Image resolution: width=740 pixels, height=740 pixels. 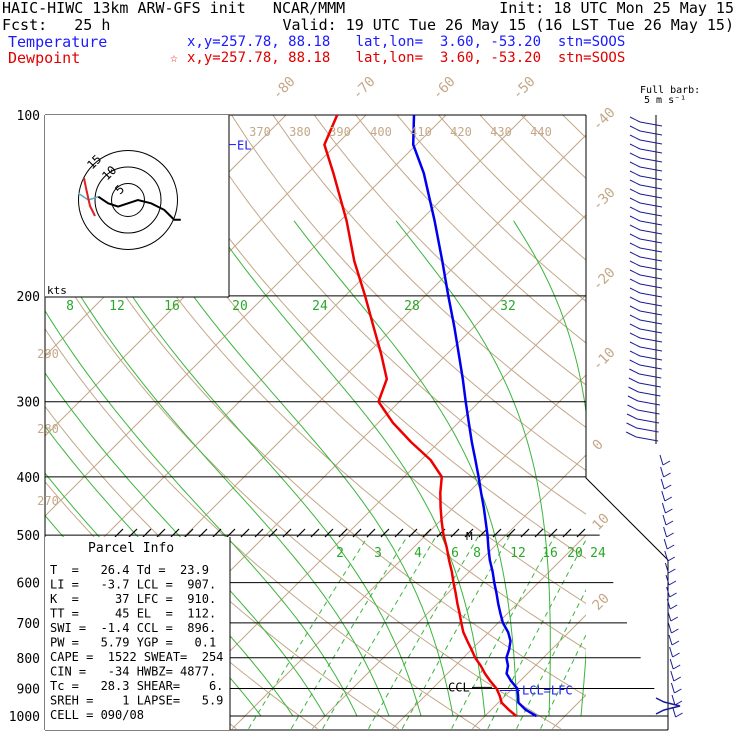 I want to click on theta-tick-label: 380, so click(x=300, y=132).